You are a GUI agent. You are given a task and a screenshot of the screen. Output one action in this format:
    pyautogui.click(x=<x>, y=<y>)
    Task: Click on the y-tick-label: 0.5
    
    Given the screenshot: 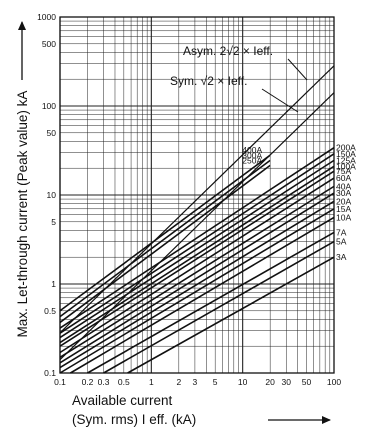 What is the action you would take?
    pyautogui.click(x=50, y=311)
    